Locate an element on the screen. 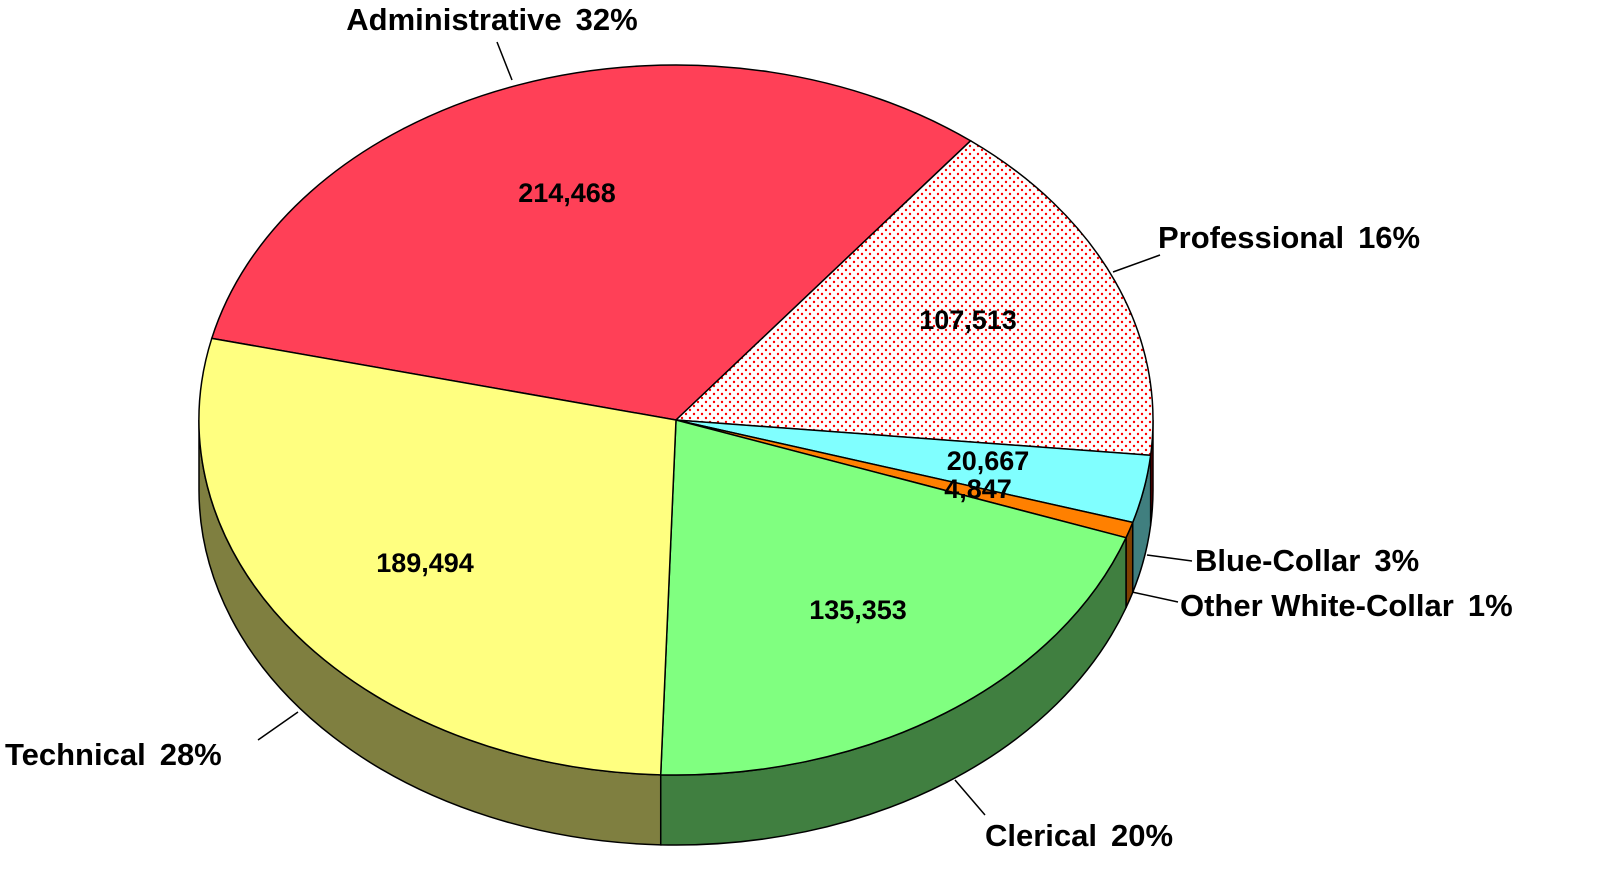 Image resolution: width=1612 pixels, height=882 pixels. category-name: Other White-Collar is located at coordinates (1317, 605).